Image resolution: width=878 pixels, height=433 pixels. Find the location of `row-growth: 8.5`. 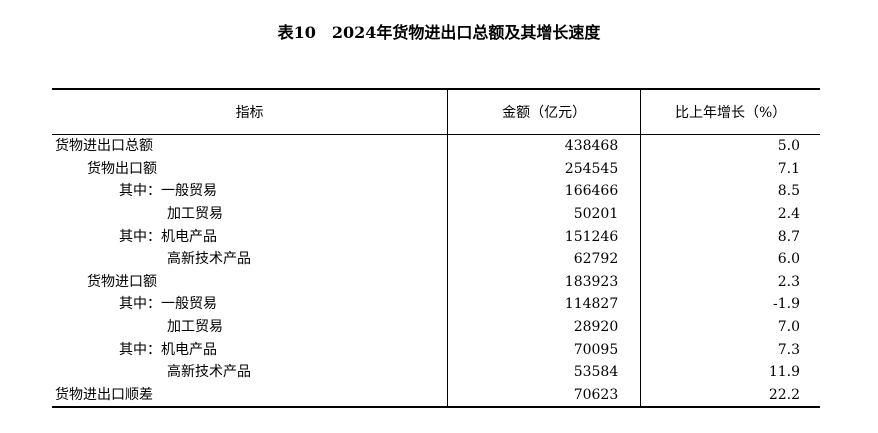

row-growth: 8.5 is located at coordinates (730, 191).